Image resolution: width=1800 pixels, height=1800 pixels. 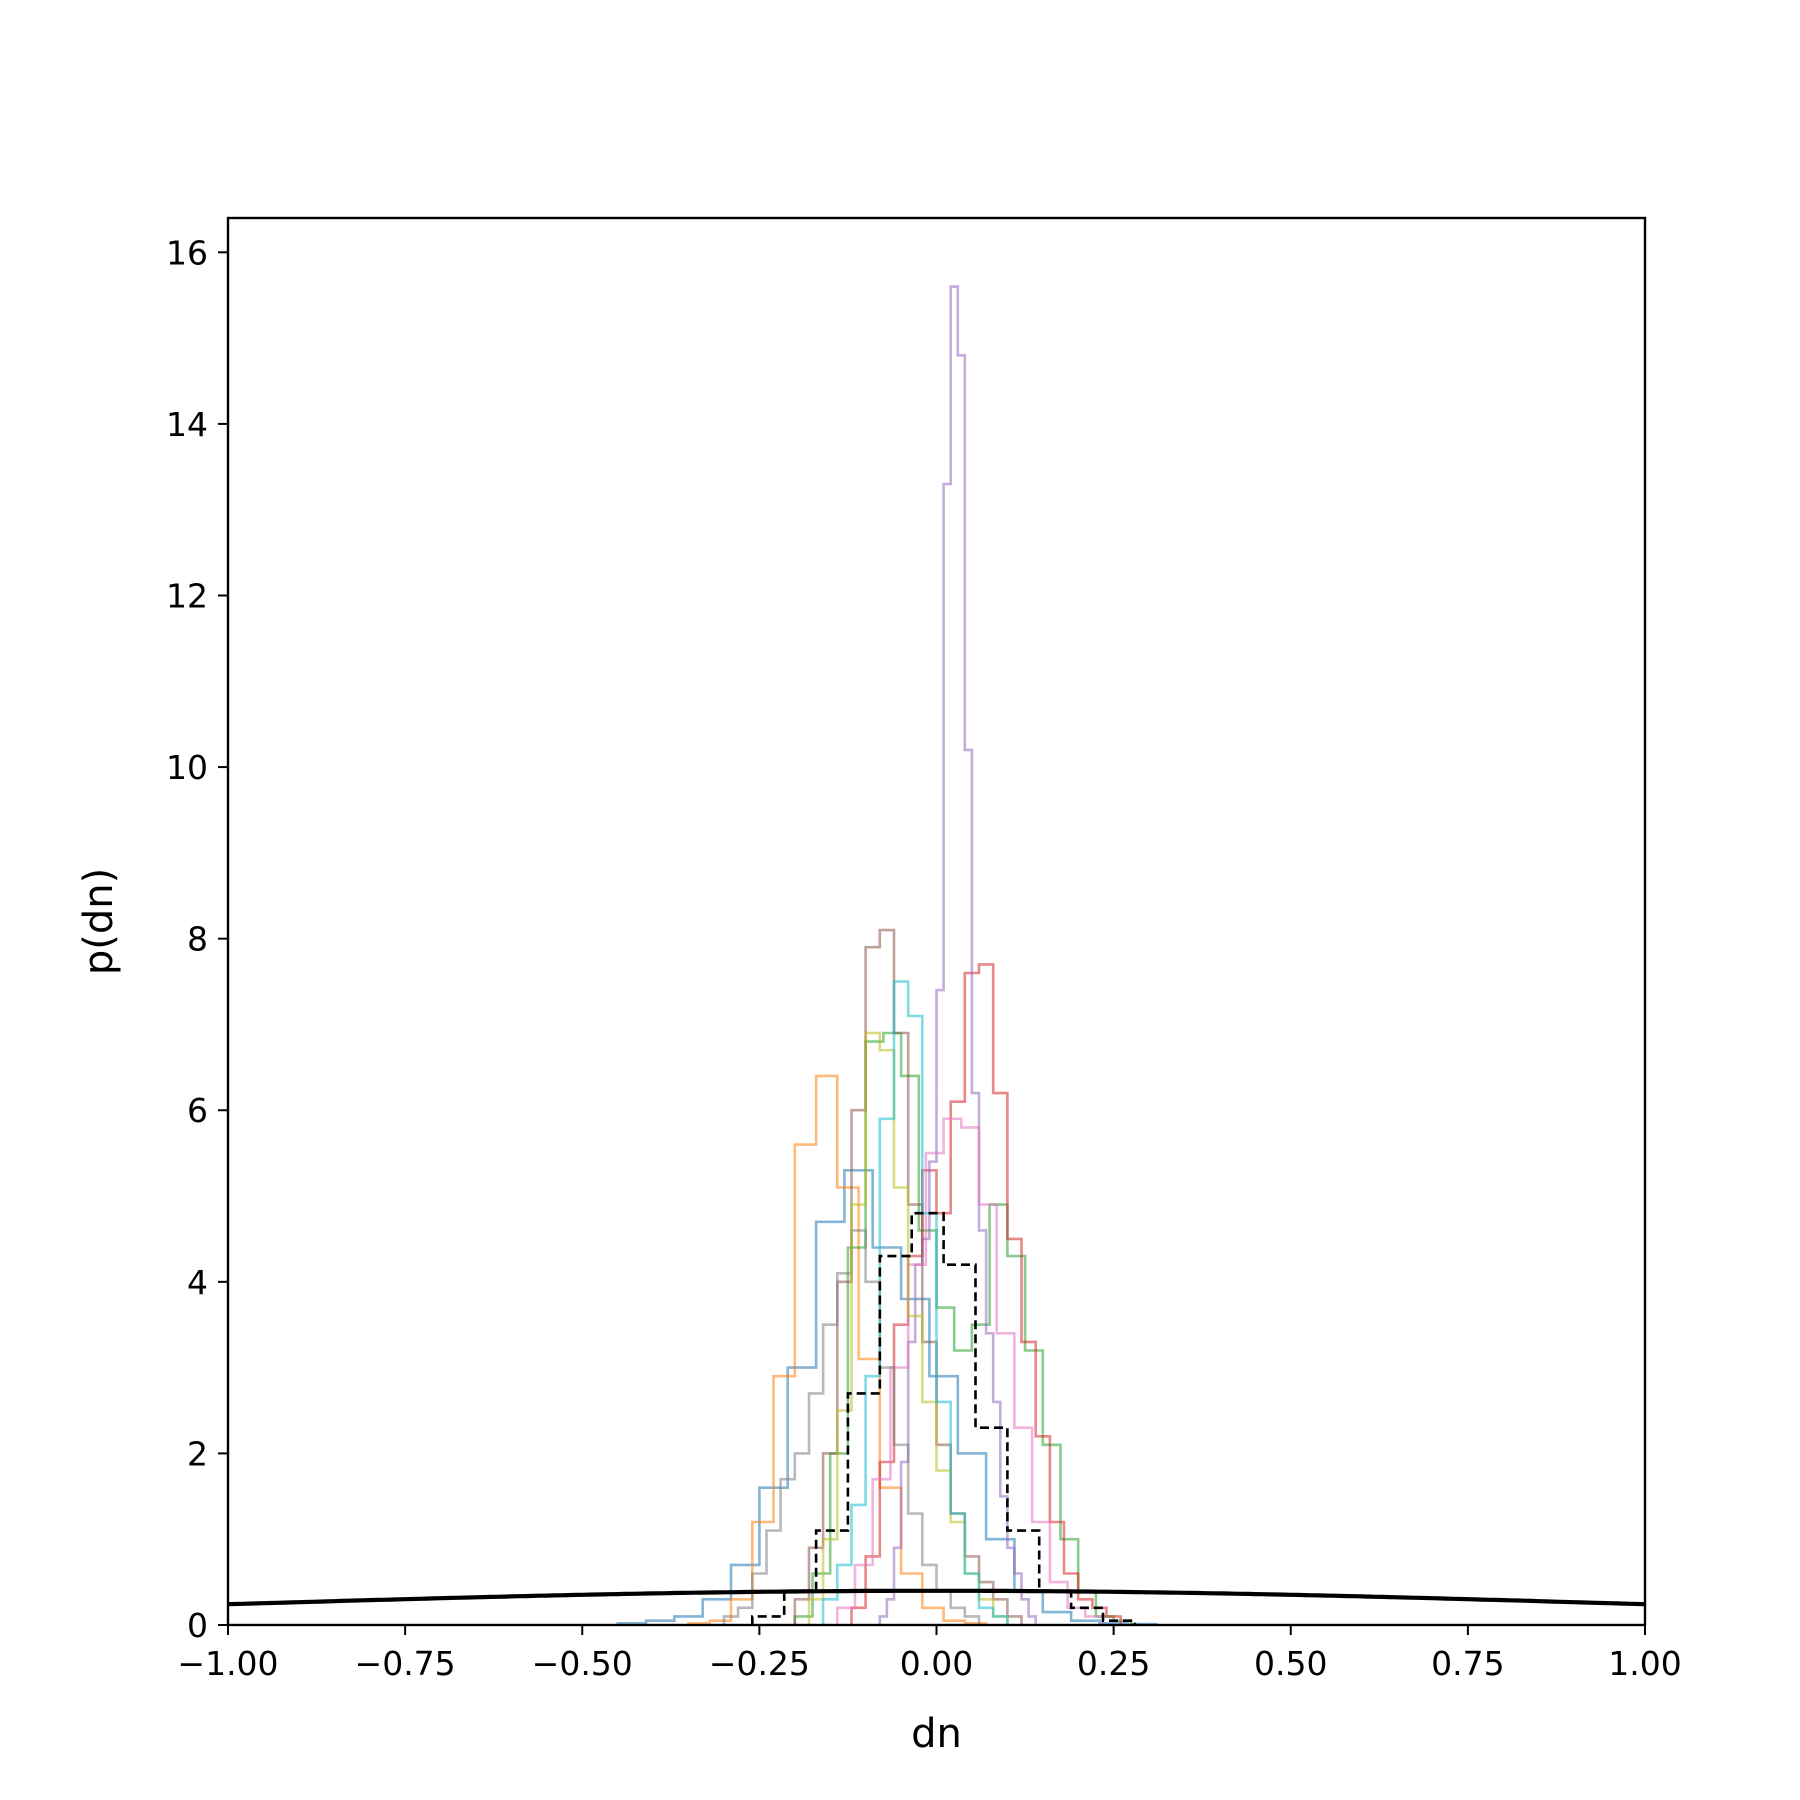 I want to click on x-tick-label: 1.00, so click(x=1644, y=1663).